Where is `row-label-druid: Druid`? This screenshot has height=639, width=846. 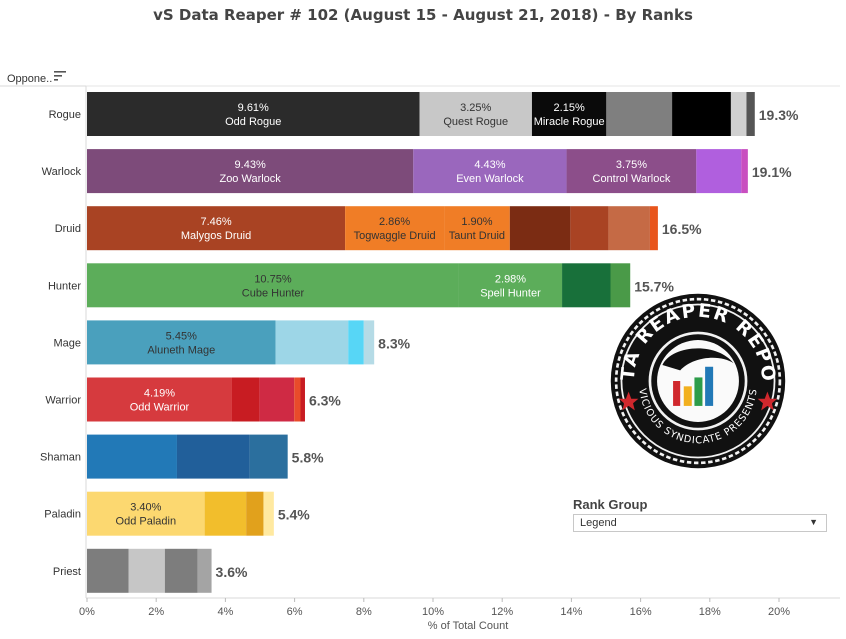
row-label-druid: Druid is located at coordinates (68, 229).